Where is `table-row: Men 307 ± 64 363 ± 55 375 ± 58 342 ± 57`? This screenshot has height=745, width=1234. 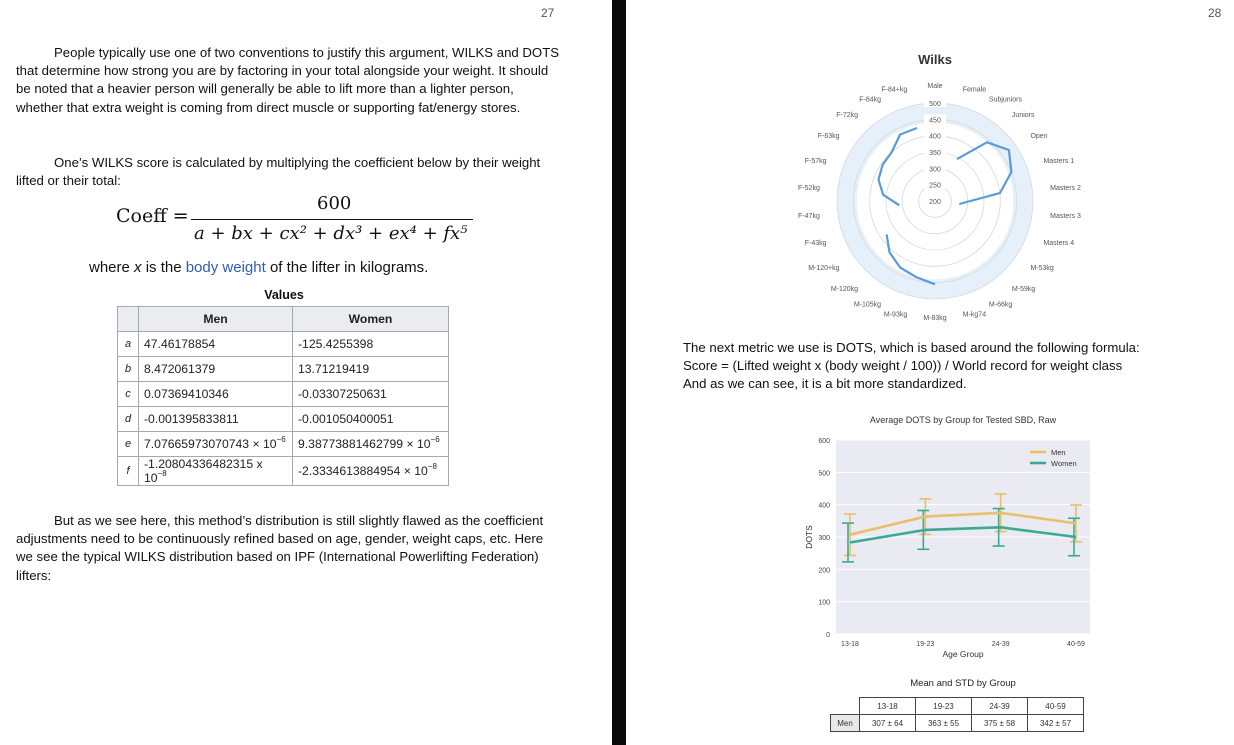 table-row: Men 307 ± 64 363 ± 55 375 ± 58 342 ± 57 is located at coordinates (957, 723).